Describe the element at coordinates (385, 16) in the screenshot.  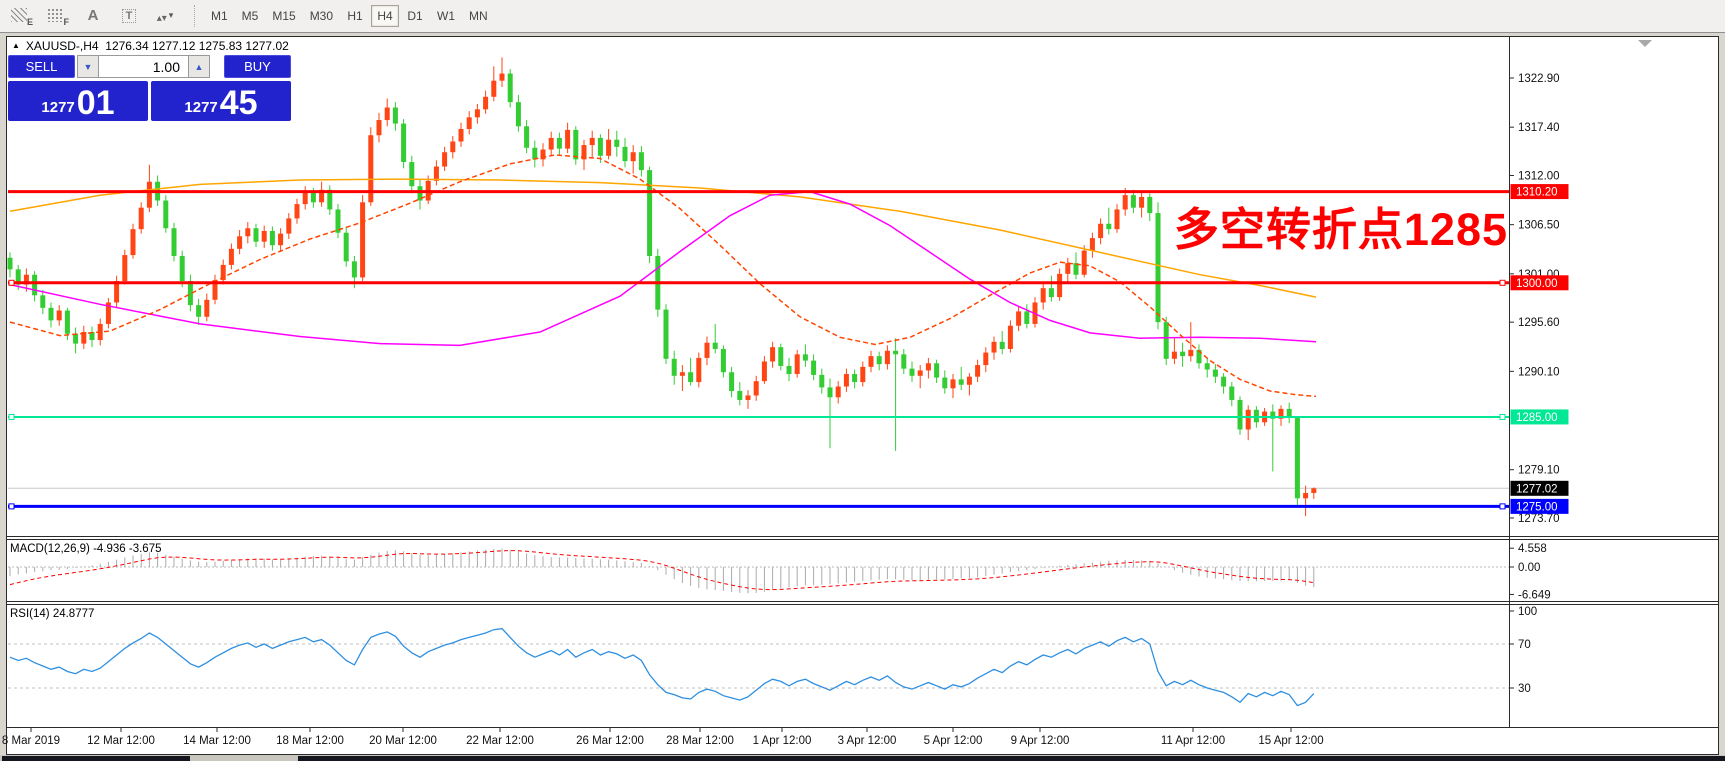
I see `timeframe-h4-button: H4` at that location.